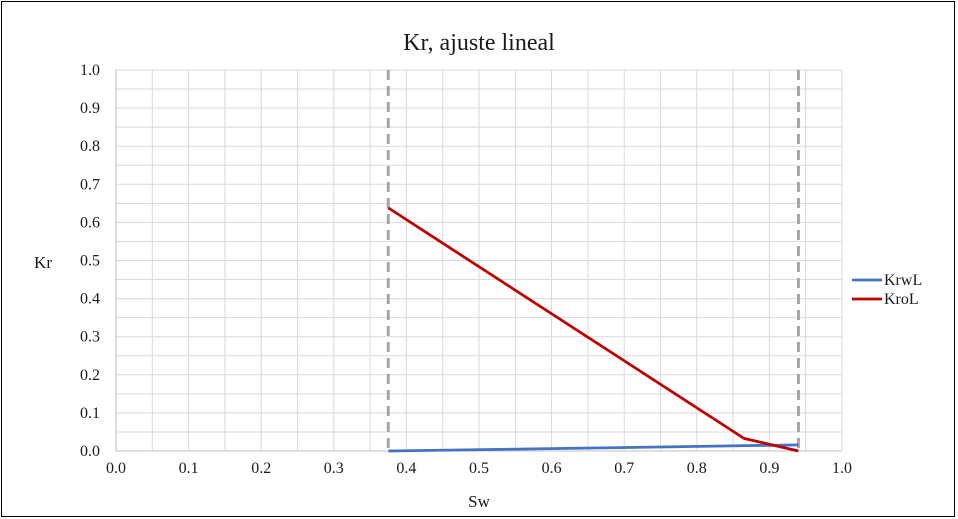 Image resolution: width=958 pixels, height=519 pixels. Describe the element at coordinates (90, 337) in the screenshot. I see `y-tick-label: 0.3` at that location.